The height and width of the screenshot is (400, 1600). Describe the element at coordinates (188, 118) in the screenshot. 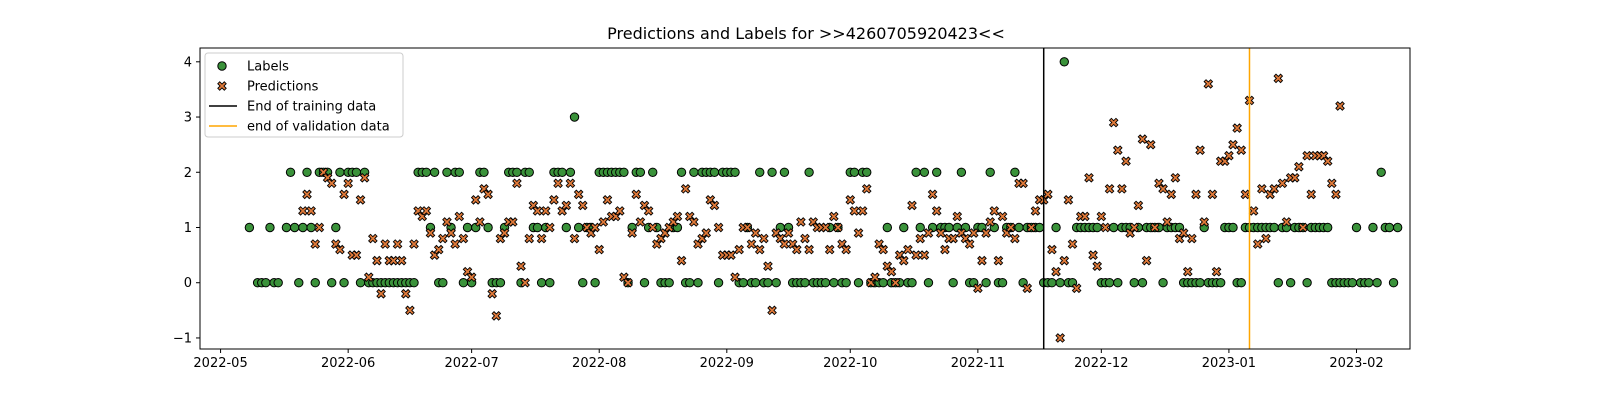

I see `y-tick-label: 3` at that location.